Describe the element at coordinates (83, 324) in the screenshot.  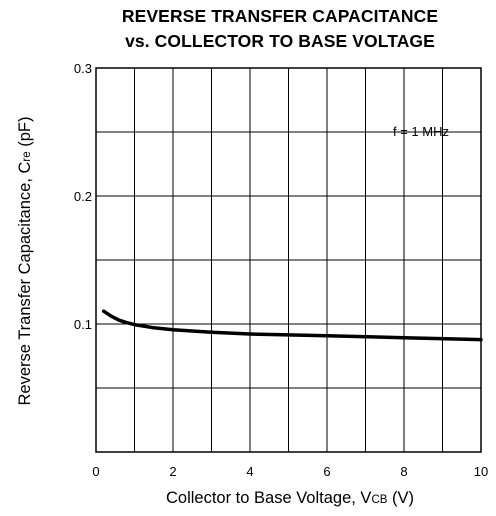
I see `y-tick-label: 0.1` at that location.